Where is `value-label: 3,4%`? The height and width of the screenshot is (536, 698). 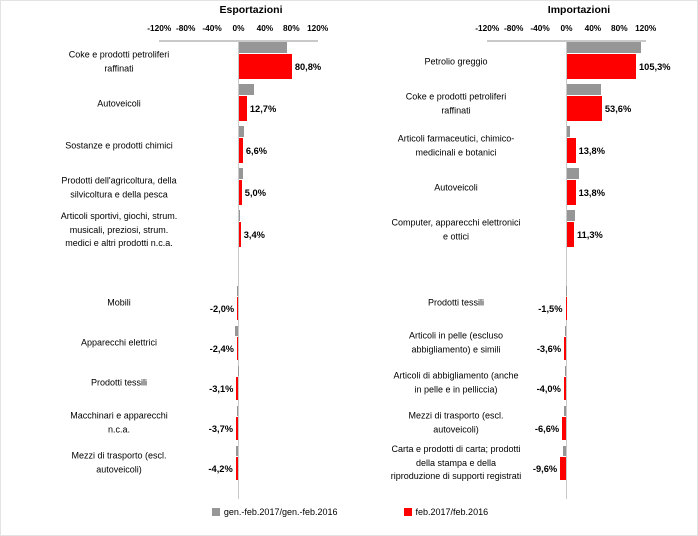 value-label: 3,4% is located at coordinates (254, 234).